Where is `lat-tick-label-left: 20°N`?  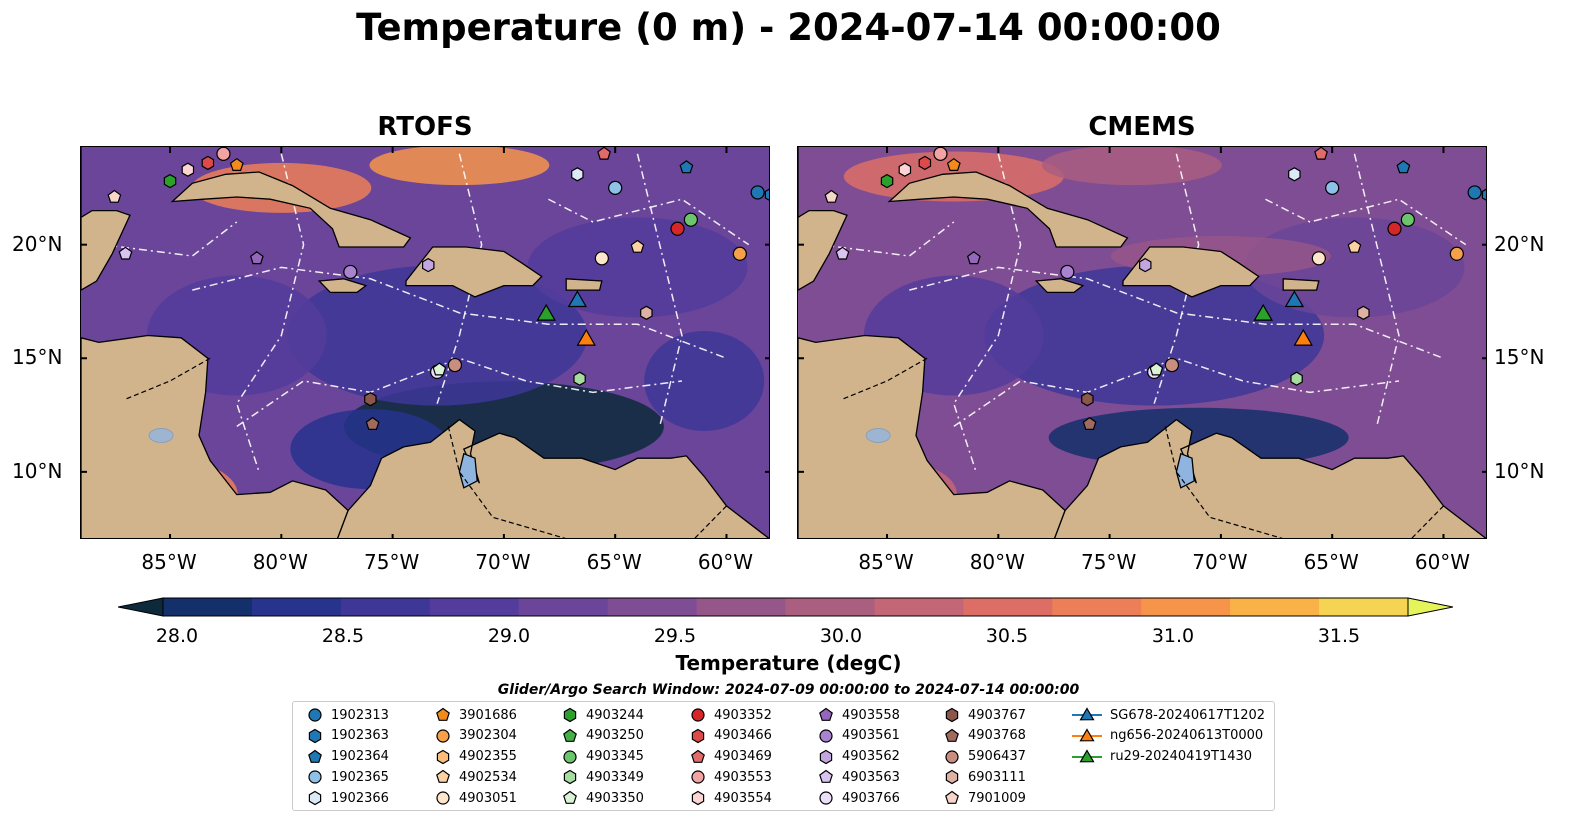 lat-tick-label-left: 20°N is located at coordinates (37, 243).